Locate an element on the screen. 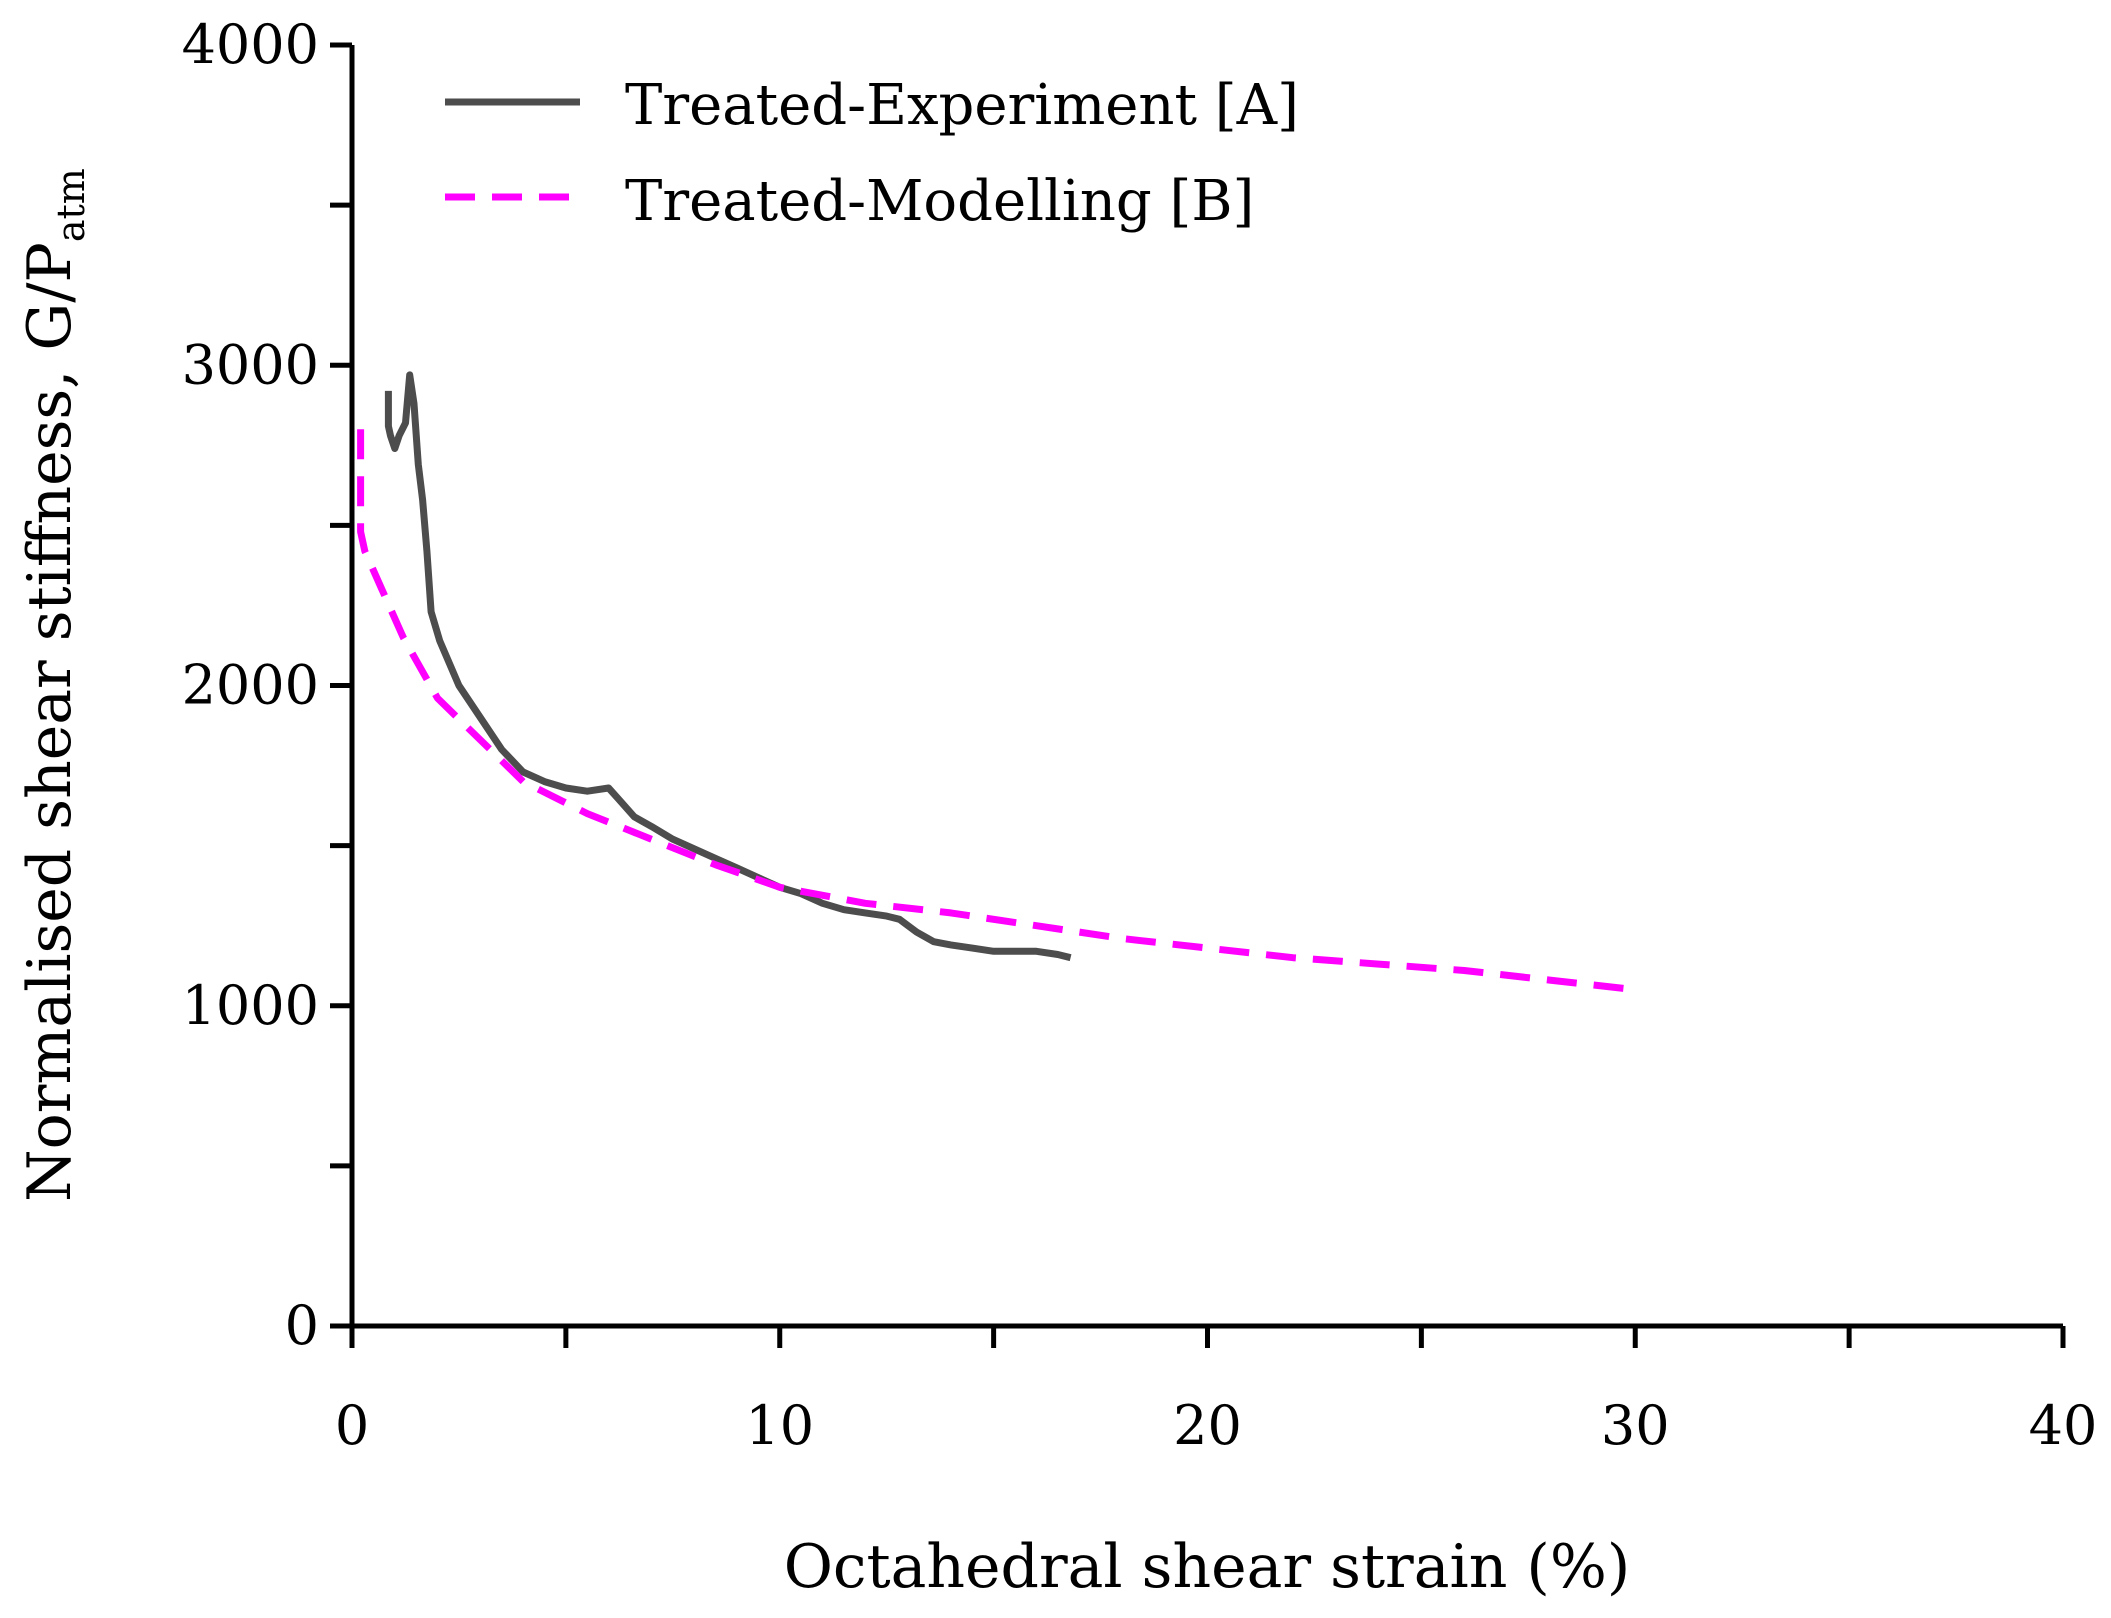  y-axis-title-subscript: atm is located at coordinates (71, 205).